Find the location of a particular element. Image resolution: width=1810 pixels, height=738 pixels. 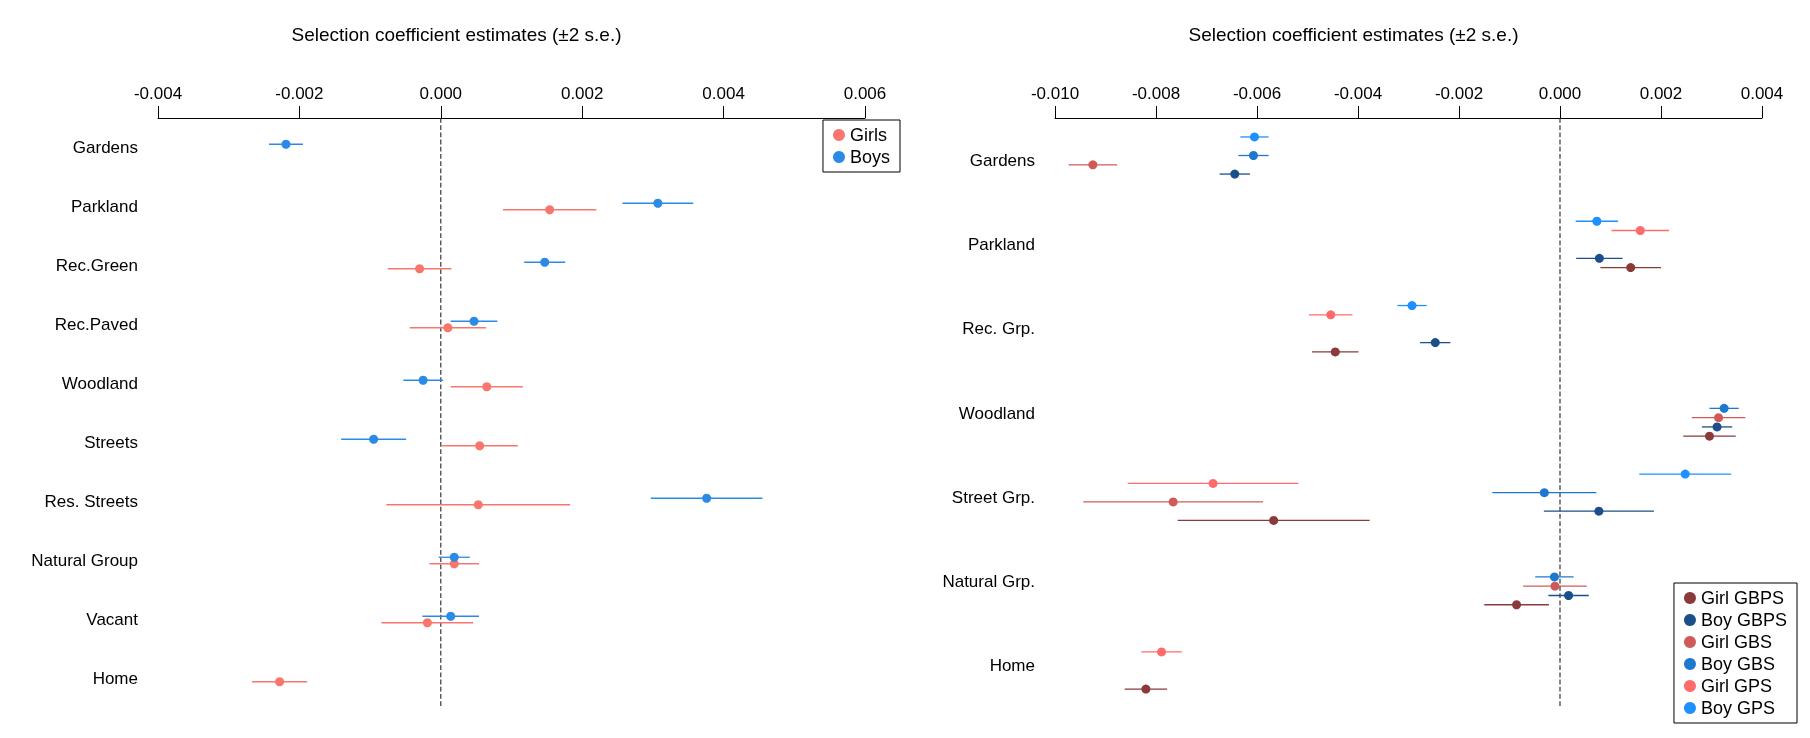

x-tick-label: -0.008 is located at coordinates (1156, 93).